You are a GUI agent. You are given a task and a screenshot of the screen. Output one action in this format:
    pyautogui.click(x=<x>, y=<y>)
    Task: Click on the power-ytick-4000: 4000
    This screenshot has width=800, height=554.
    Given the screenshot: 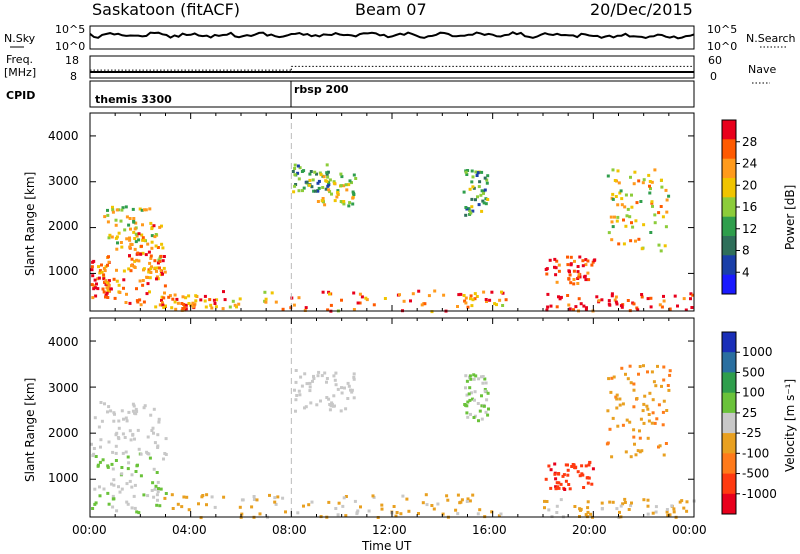 What is the action you would take?
    pyautogui.click(x=63, y=136)
    